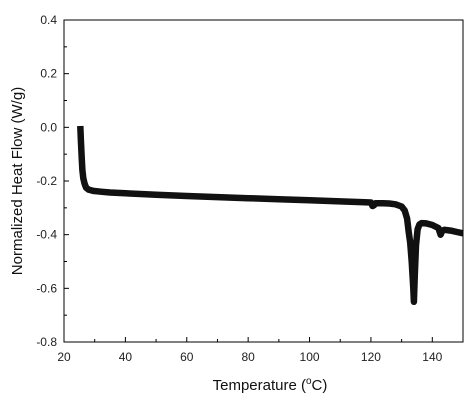 The image size is (474, 403). I want to click on y-axis-title: Normalized Heat Flow (W/g), so click(17, 181).